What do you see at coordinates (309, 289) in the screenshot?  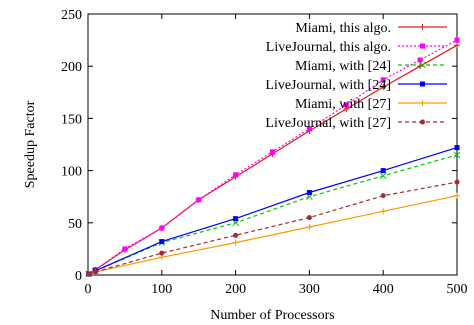 I see `x-tick-label: 300` at bounding box center [309, 289].